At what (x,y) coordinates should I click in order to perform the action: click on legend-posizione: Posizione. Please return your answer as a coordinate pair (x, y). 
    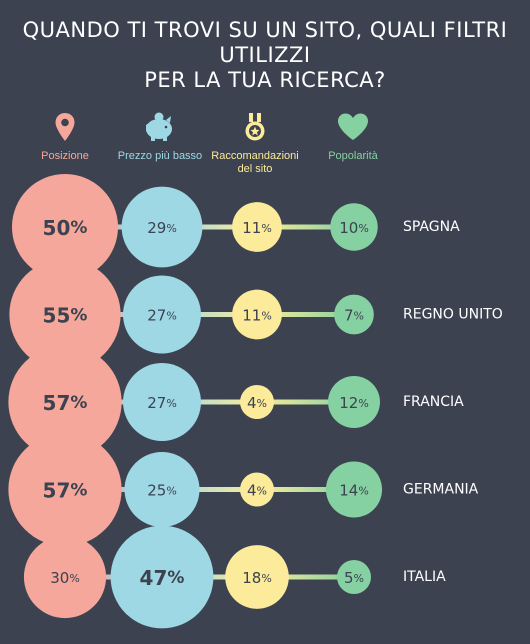
    Looking at the image, I should click on (65, 137).